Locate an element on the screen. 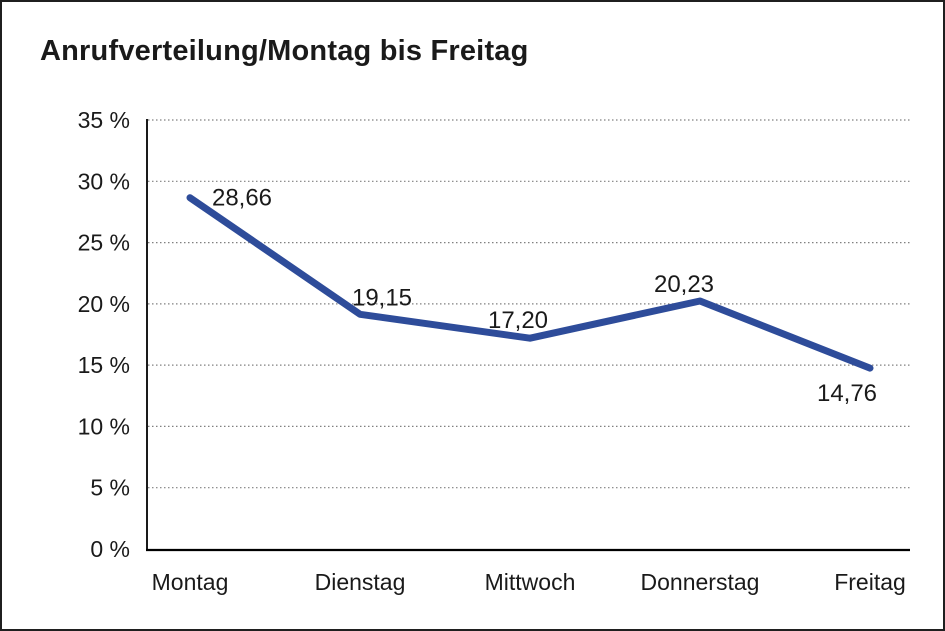 This screenshot has width=945, height=631. data-point-label: 28,66 is located at coordinates (242, 198).